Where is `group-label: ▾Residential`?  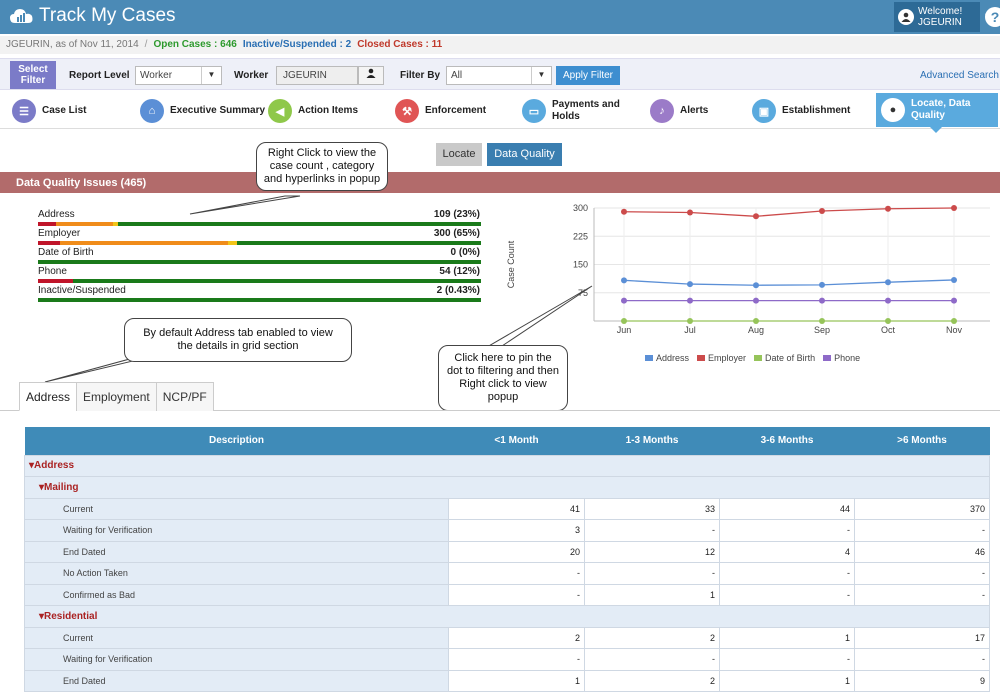 group-label: ▾Residential is located at coordinates (507, 616).